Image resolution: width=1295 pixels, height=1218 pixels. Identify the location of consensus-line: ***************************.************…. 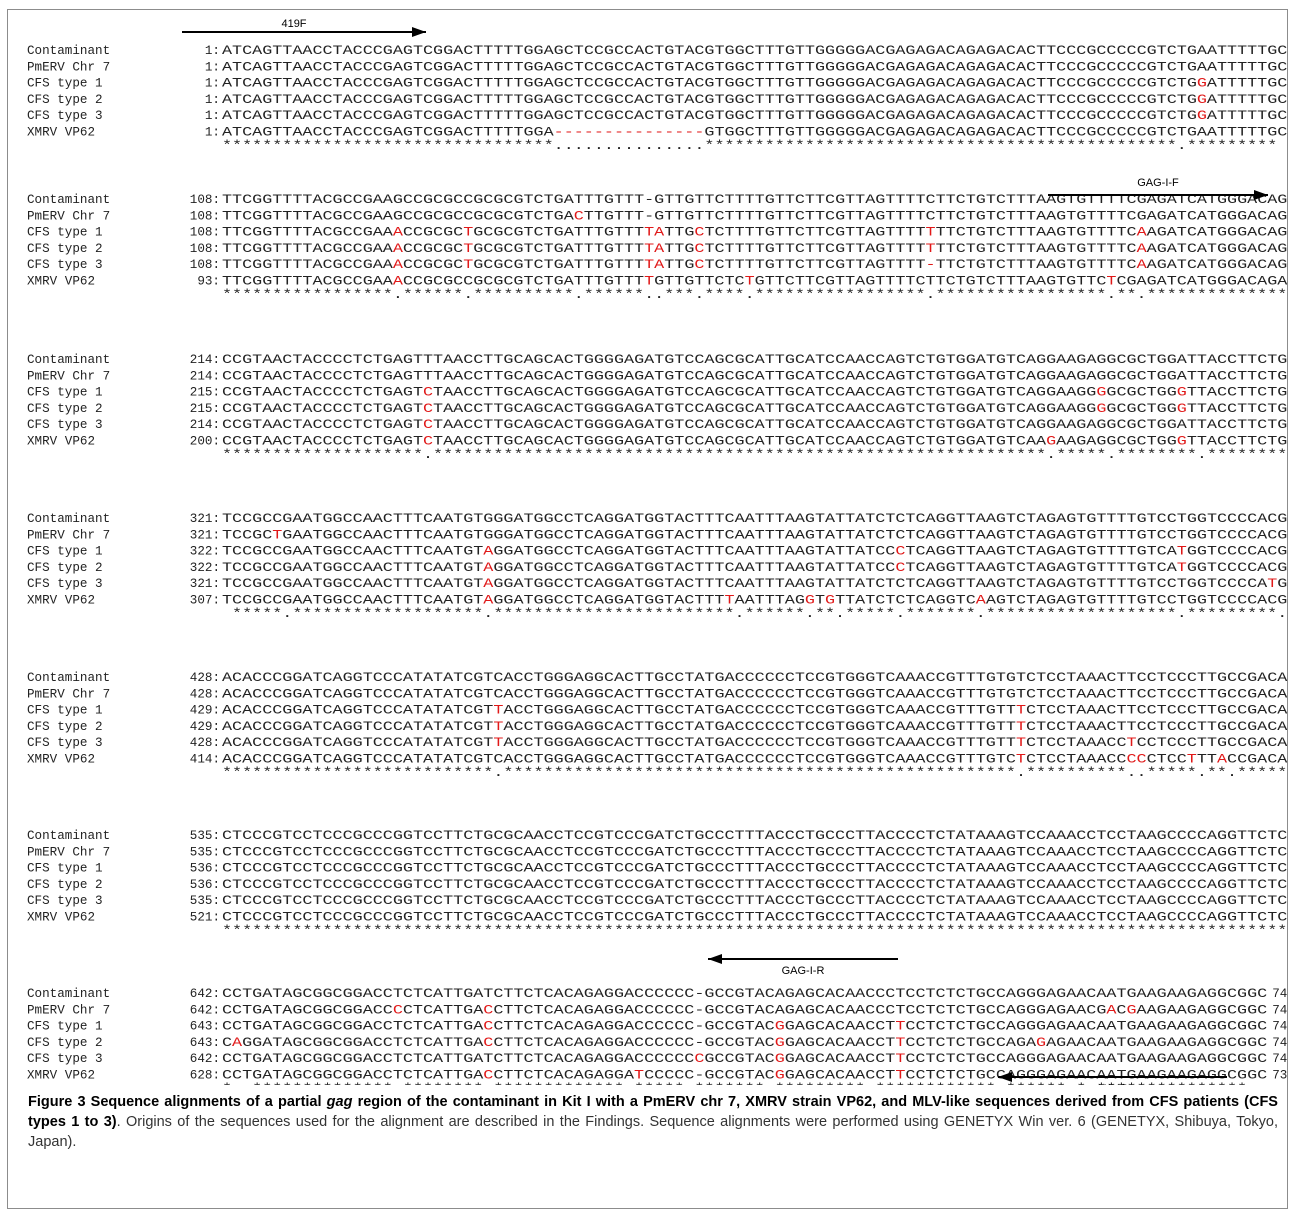
(754, 773).